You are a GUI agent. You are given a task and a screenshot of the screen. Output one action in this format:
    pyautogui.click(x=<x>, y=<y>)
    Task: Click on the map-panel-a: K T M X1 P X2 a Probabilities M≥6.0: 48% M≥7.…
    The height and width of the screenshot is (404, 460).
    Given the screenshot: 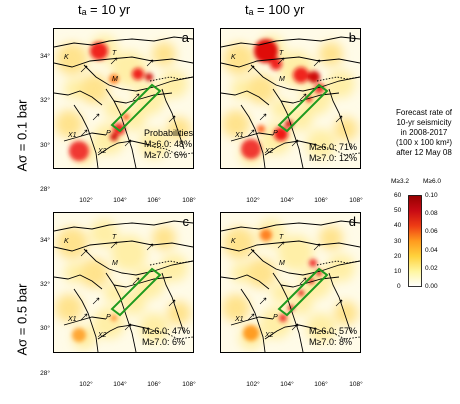 What is the action you would take?
    pyautogui.click(x=123, y=98)
    